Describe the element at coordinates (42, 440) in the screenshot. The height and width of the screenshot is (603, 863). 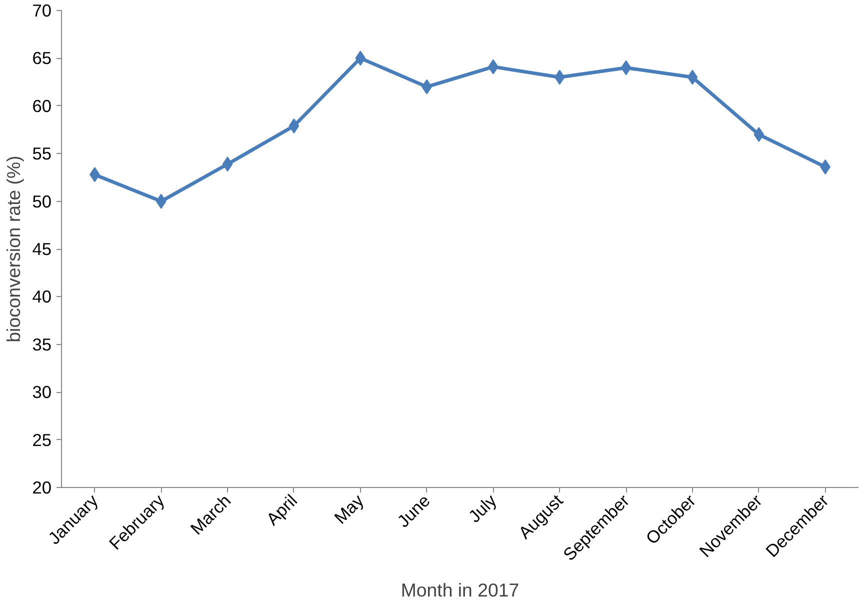
I see `y-tick-label: 25` at that location.